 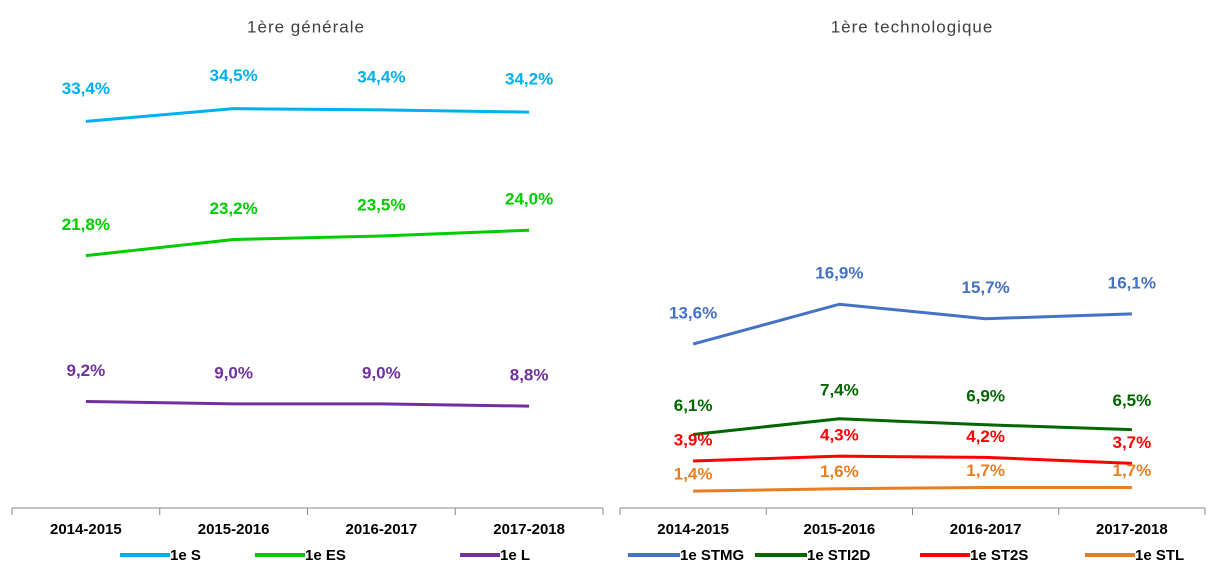 I want to click on data-label: 7,4%, so click(x=839, y=389).